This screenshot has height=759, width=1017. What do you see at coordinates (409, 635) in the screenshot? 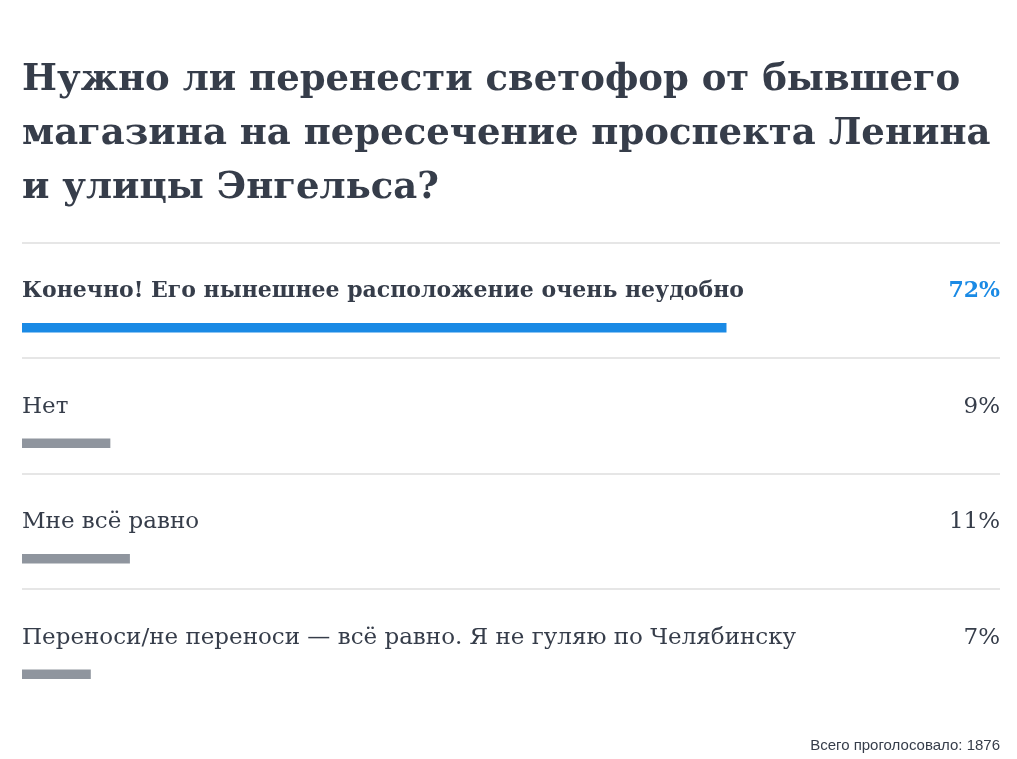
I see `y-tick-label: Переноси/не переноси — всё равно. Я не гуляю по Челябинску` at bounding box center [409, 635].